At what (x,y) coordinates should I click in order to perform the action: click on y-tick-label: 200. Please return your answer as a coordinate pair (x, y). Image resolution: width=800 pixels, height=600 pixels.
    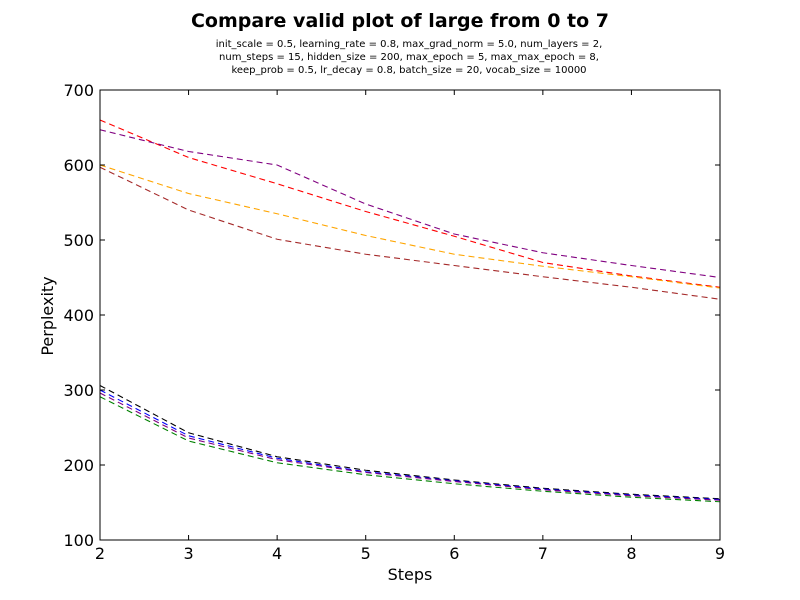
    Looking at the image, I should click on (78, 465).